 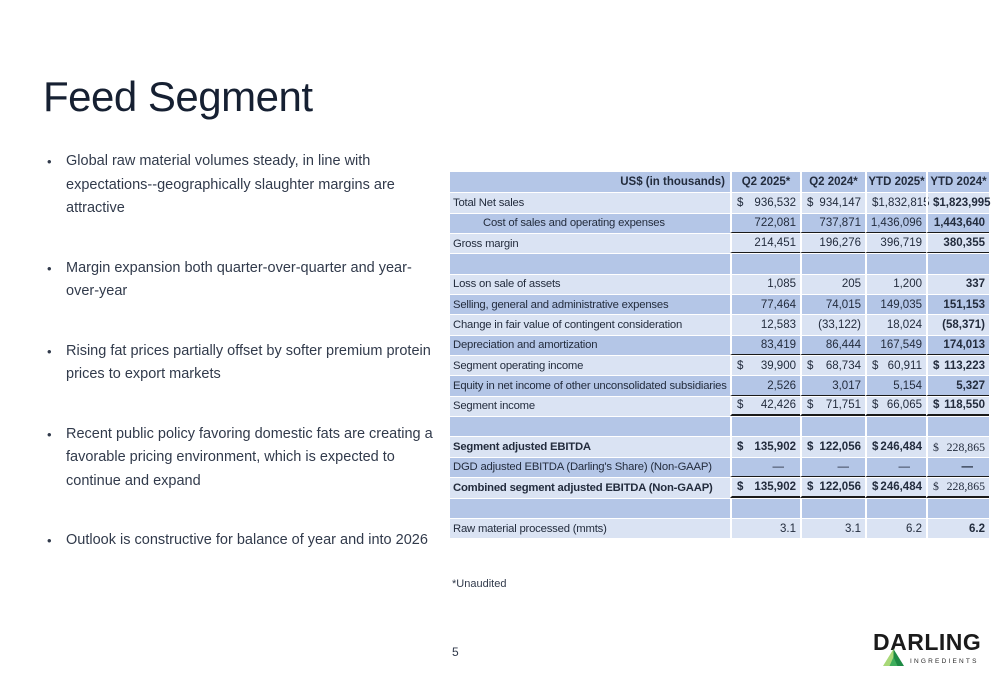 What do you see at coordinates (765, 366) in the screenshot?
I see `table-cell: $39,900` at bounding box center [765, 366].